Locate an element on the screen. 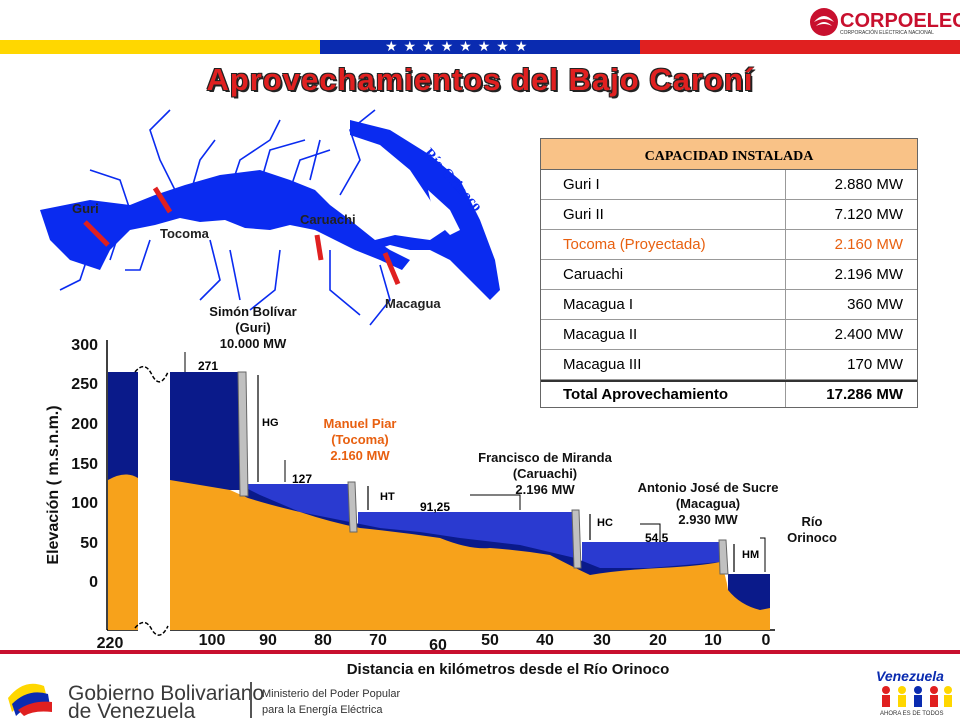 The width and height of the screenshot is (960, 724). corpoelec-logo-icon is located at coordinates (824, 22).